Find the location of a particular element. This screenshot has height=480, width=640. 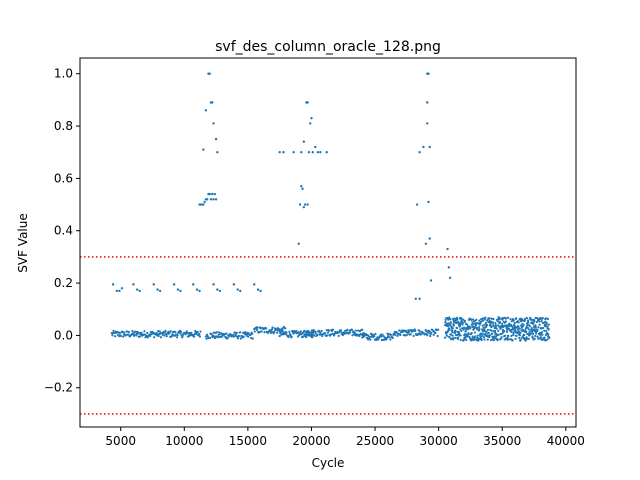

x-axis: 5000 10000 15000 20000 25000 30000 35000 40000 is located at coordinates (345, 437).